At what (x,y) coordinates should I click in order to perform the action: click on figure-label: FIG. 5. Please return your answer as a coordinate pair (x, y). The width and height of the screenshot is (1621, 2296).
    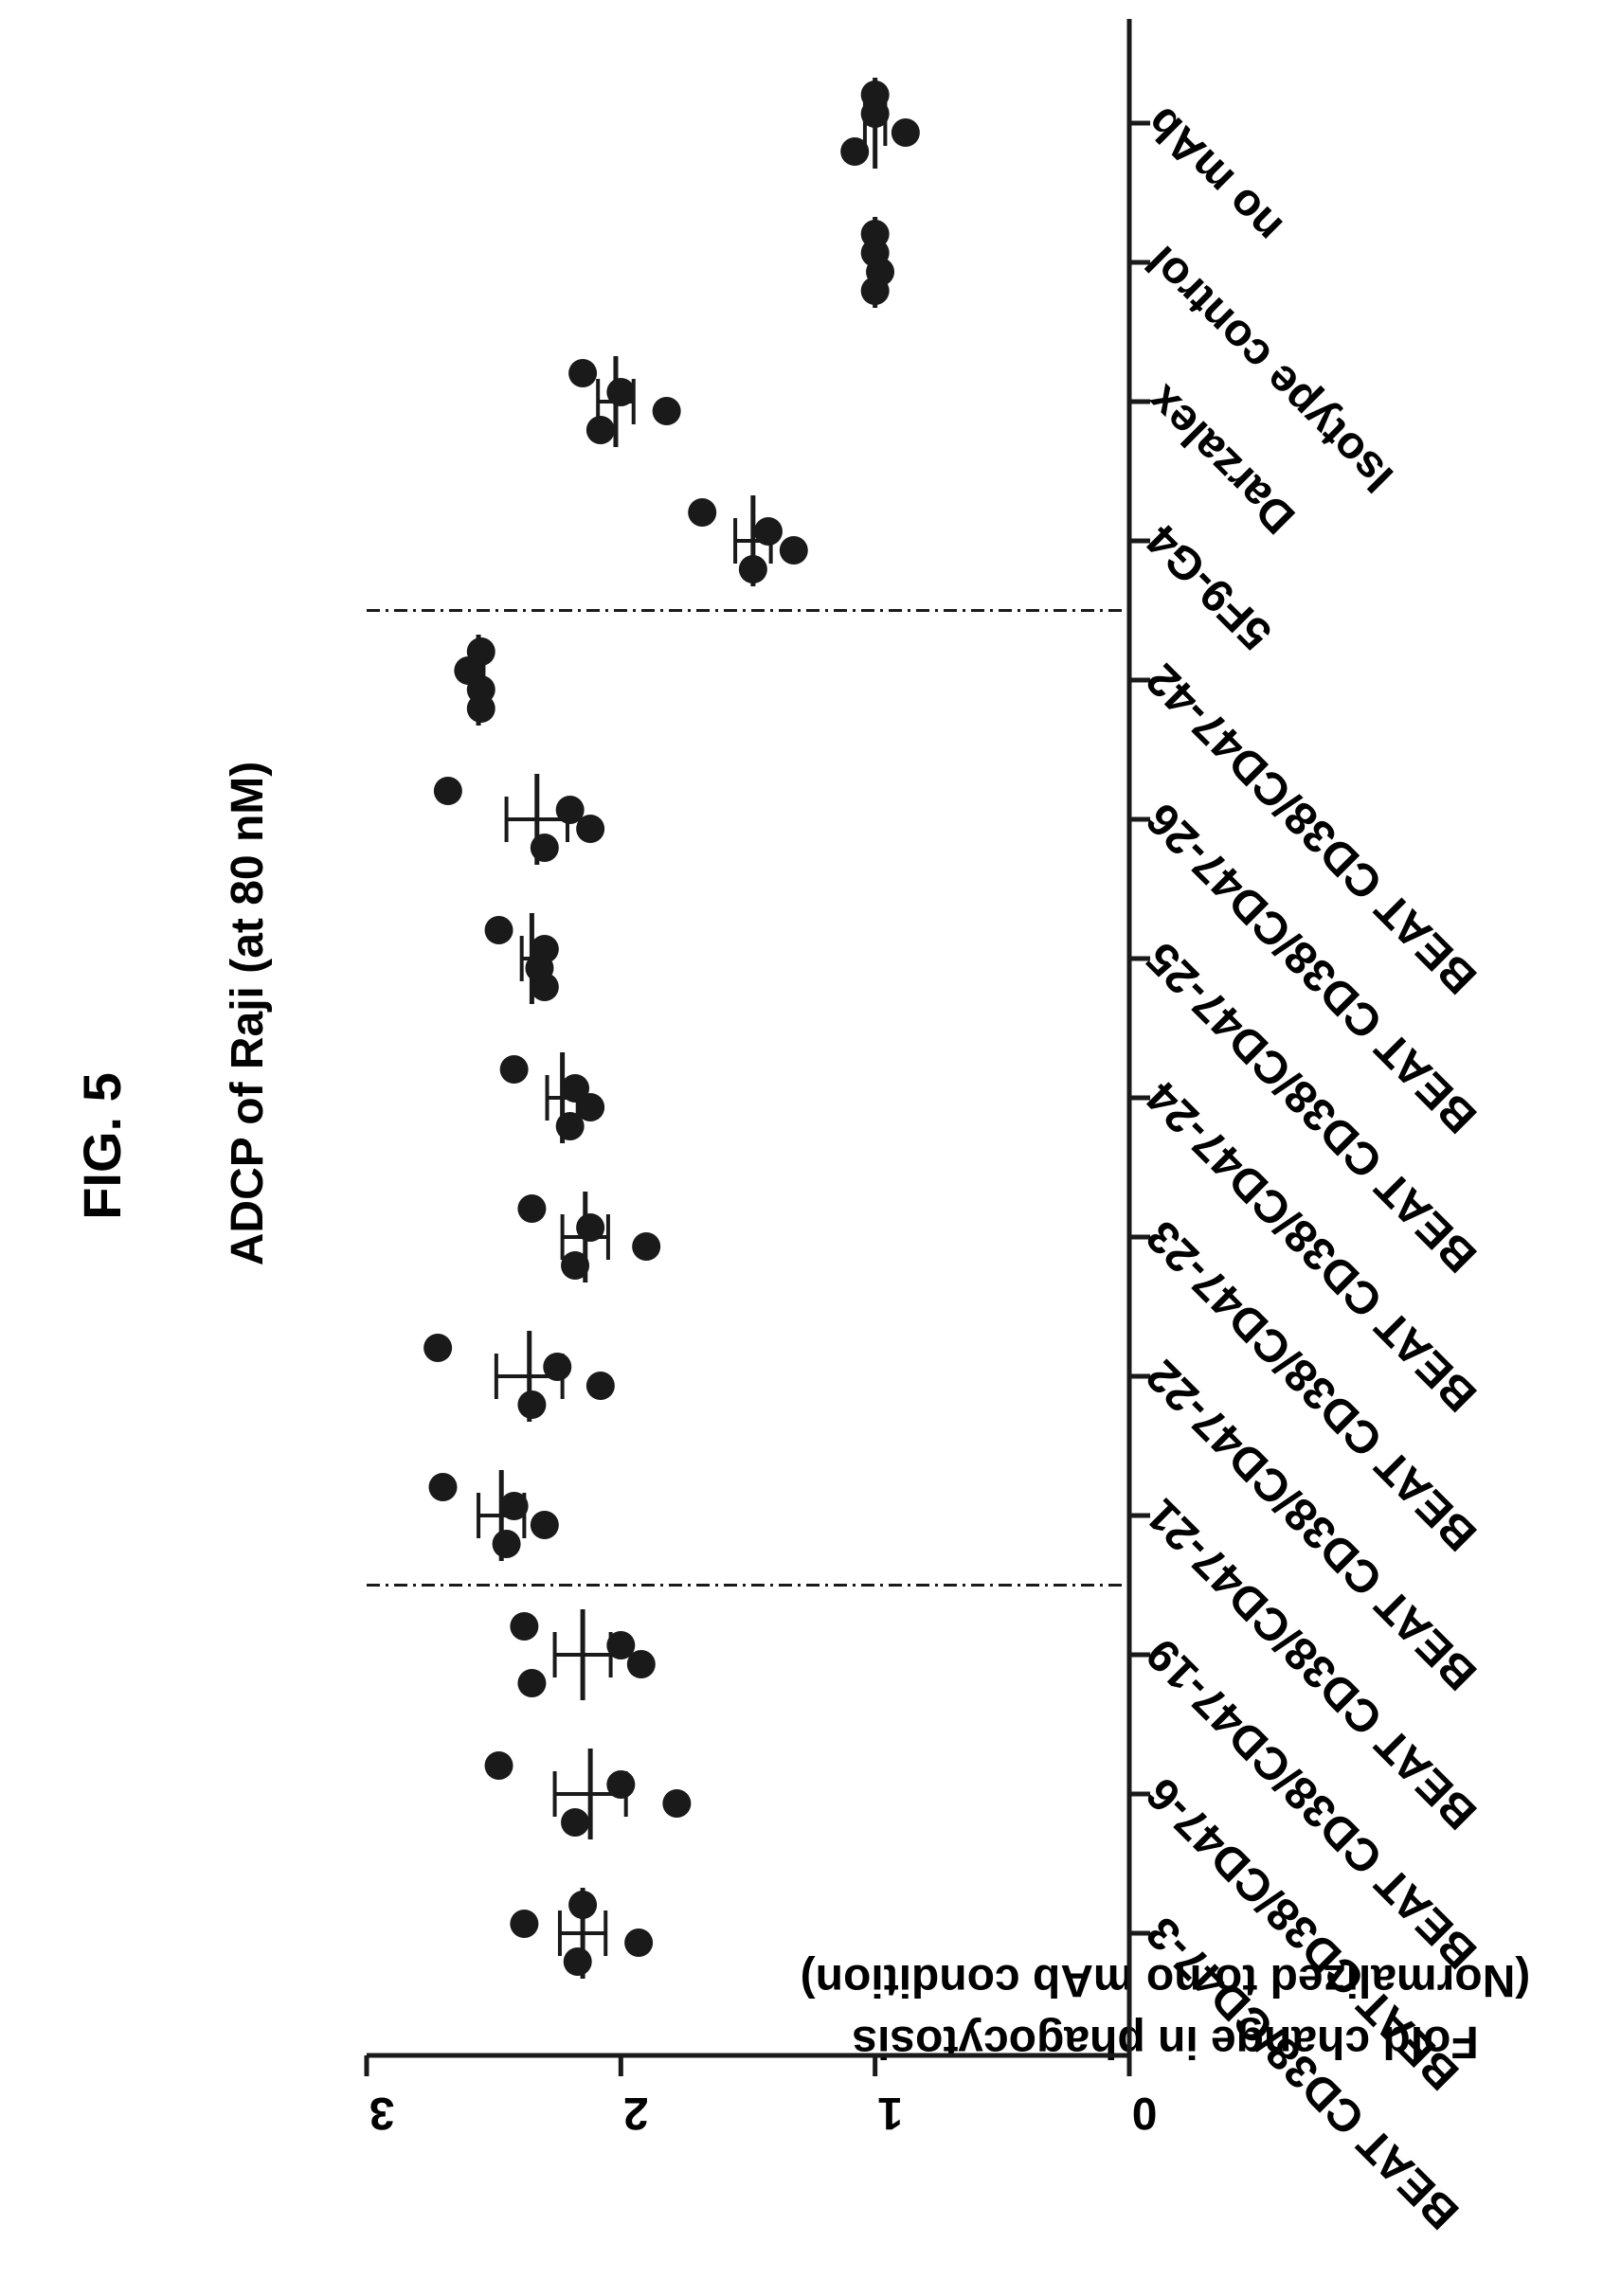
    Looking at the image, I should click on (102, 1146).